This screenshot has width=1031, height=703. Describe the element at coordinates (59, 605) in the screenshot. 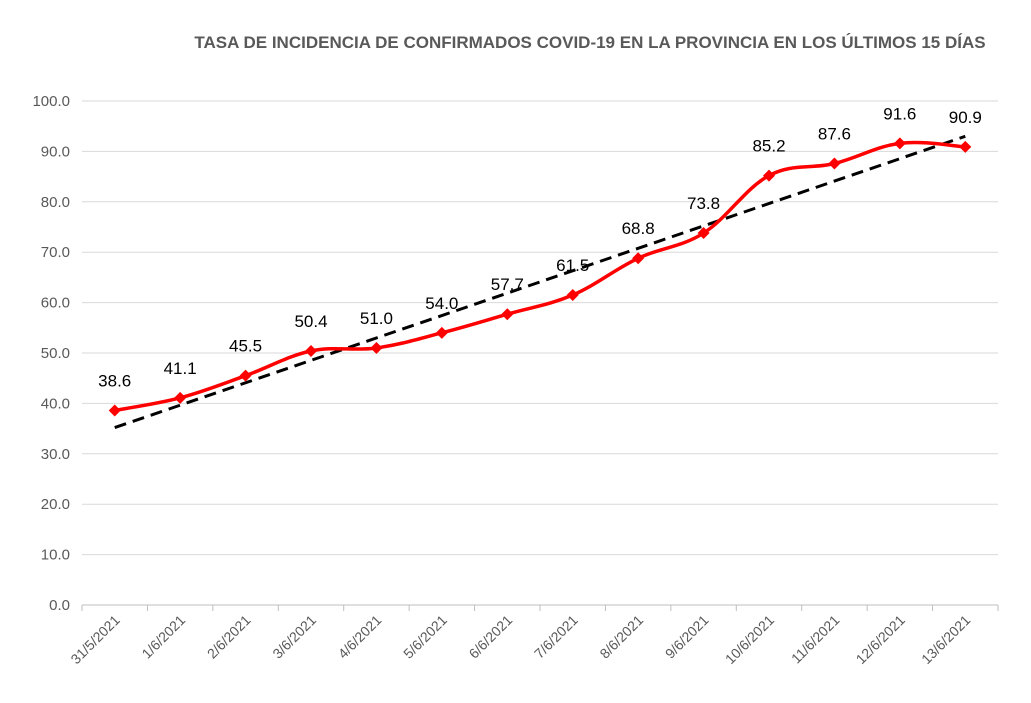

I see `y-tick-label: 0.0` at that location.